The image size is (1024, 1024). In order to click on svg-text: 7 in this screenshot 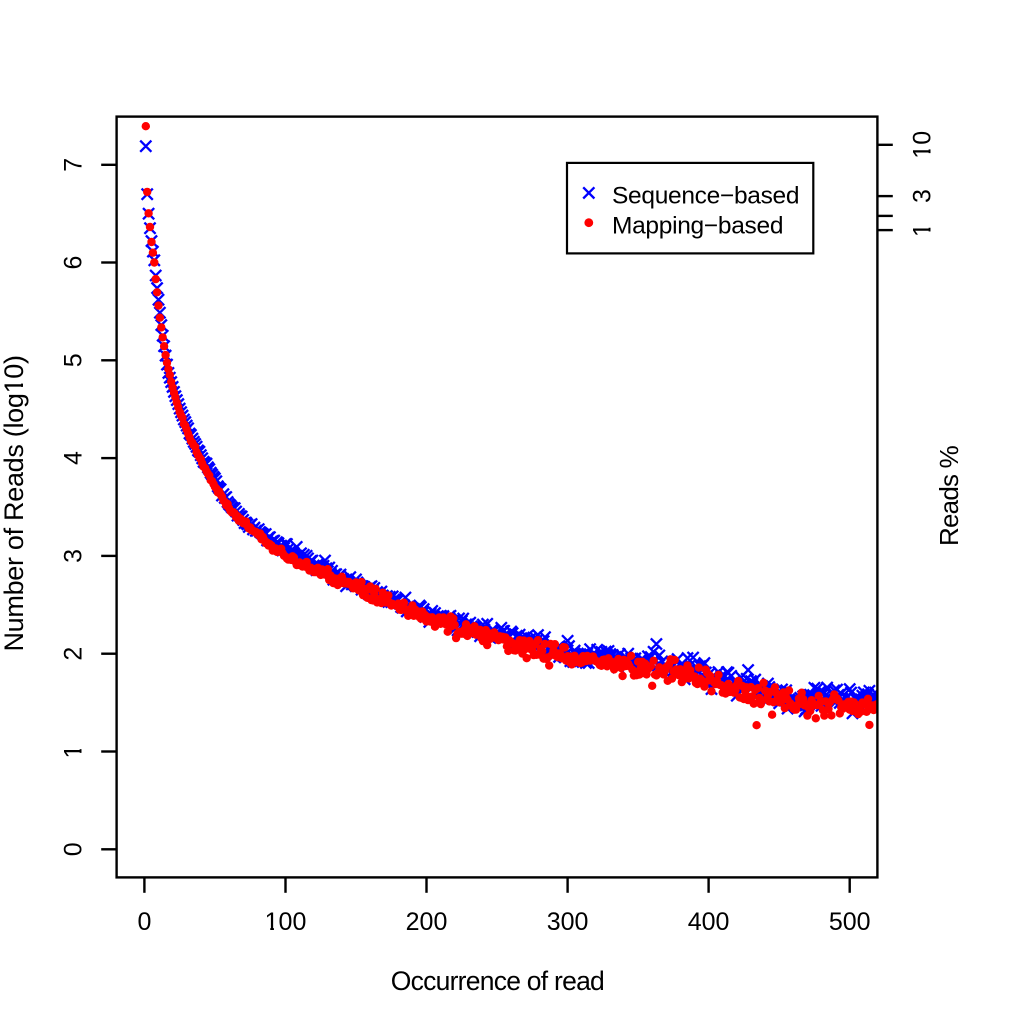, I will do `click(73, 165)`.